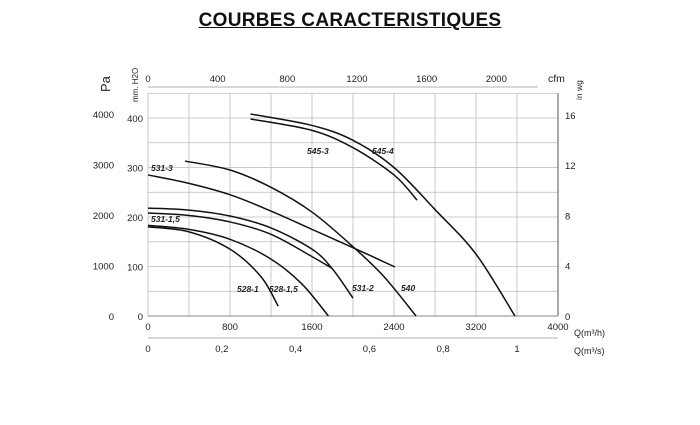 The width and height of the screenshot is (700, 425). Describe the element at coordinates (140, 317) in the screenshot. I see `y-tick-label: 0` at that location.